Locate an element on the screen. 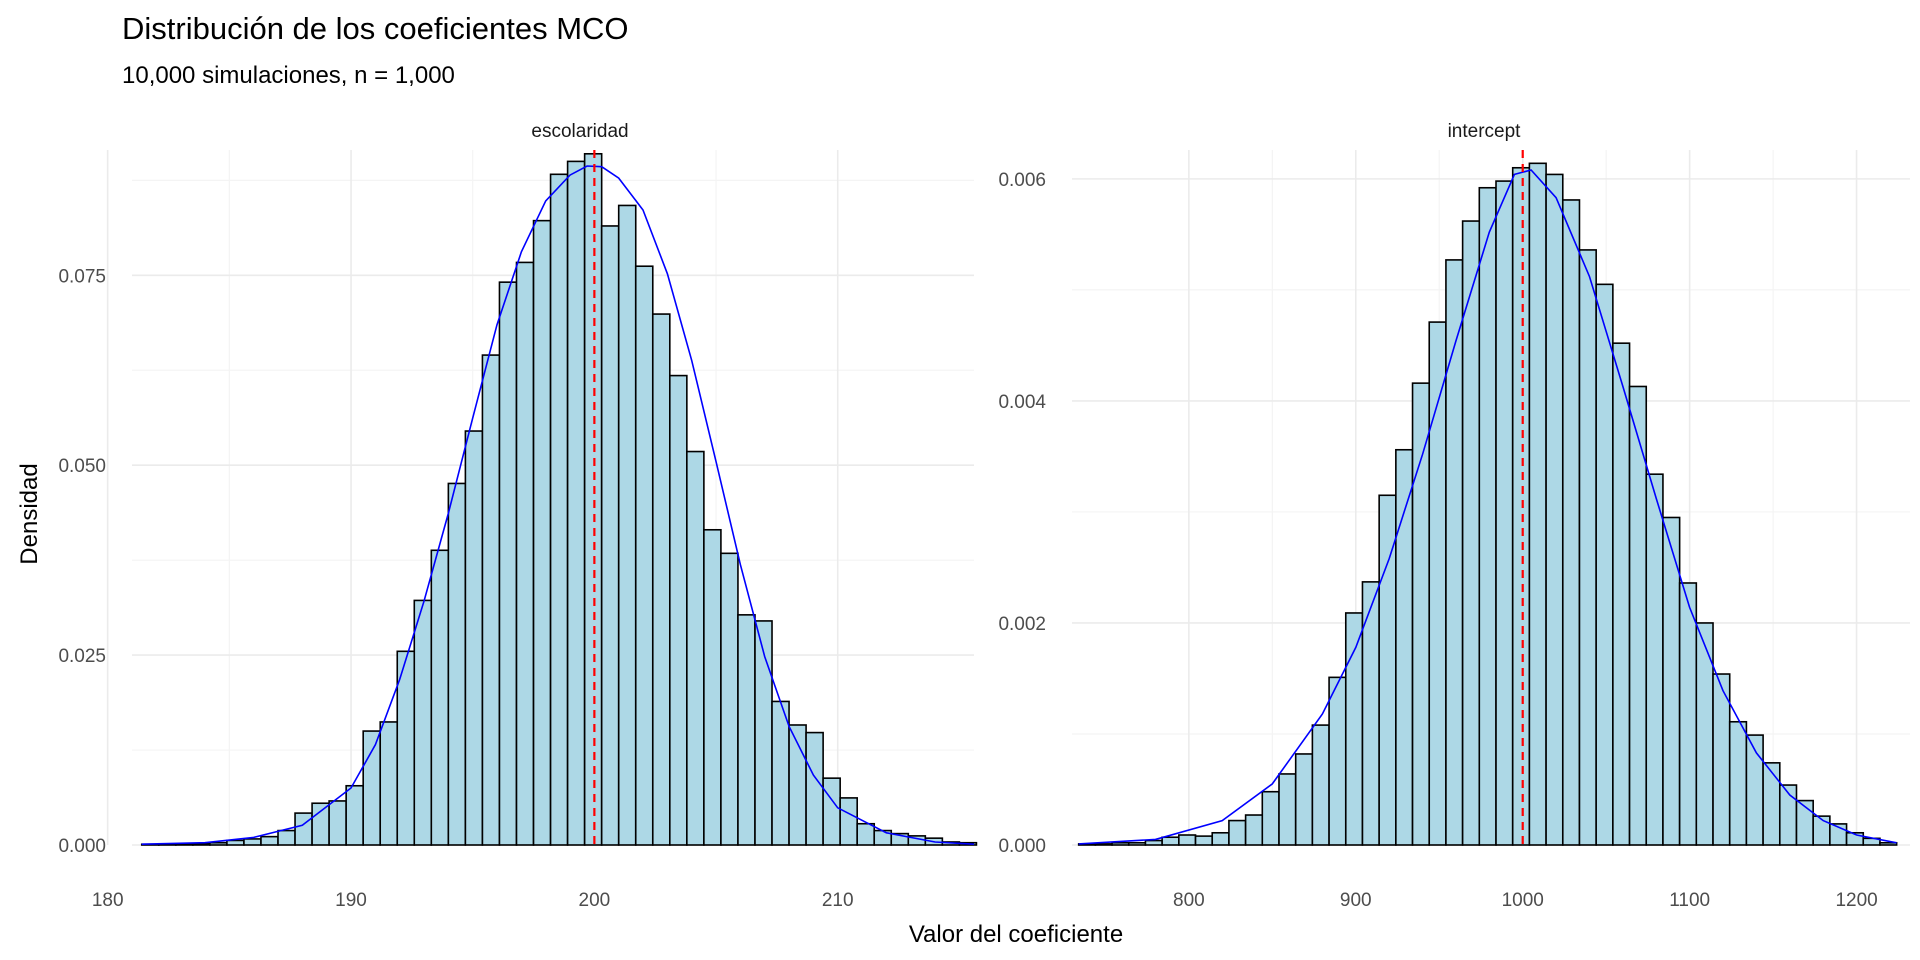  y-tick-label: 0.025 is located at coordinates (82, 656).